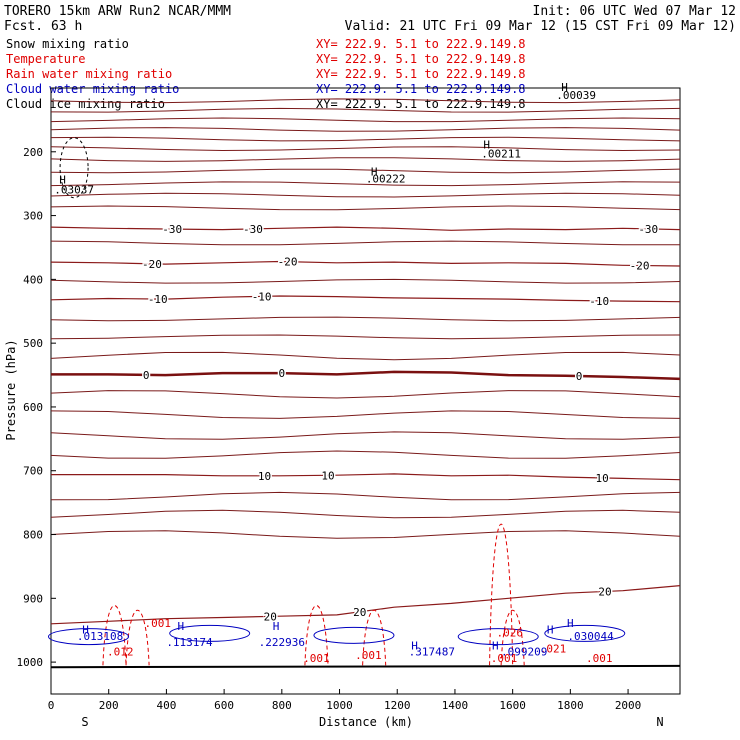  What do you see at coordinates (92, 89) in the screenshot?
I see `legend-cloud-water-label: Cloud water mixing ratio` at bounding box center [92, 89].